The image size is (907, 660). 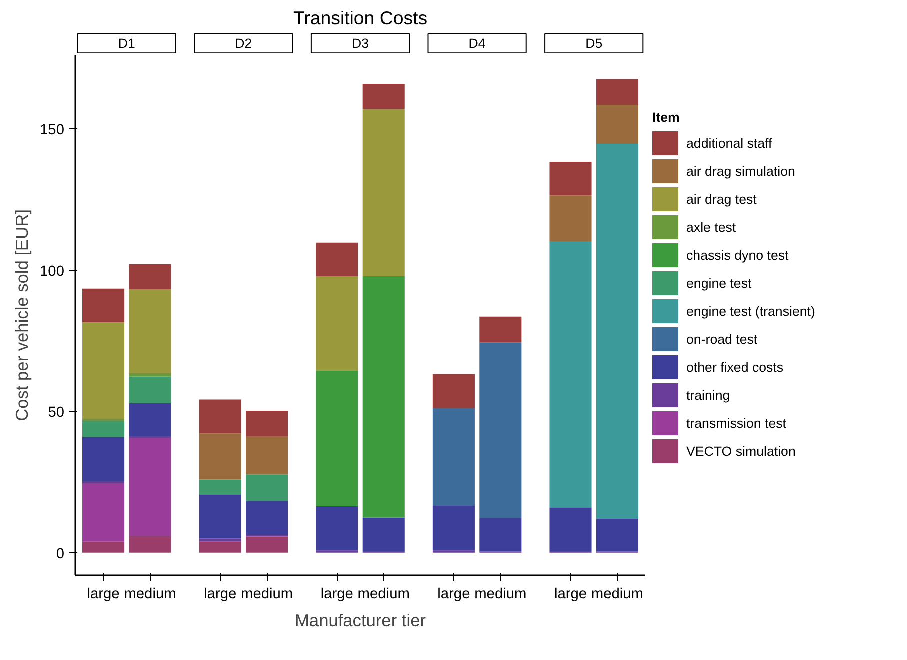 What do you see at coordinates (52, 272) in the screenshot?
I see `y-tick-label: 100` at bounding box center [52, 272].